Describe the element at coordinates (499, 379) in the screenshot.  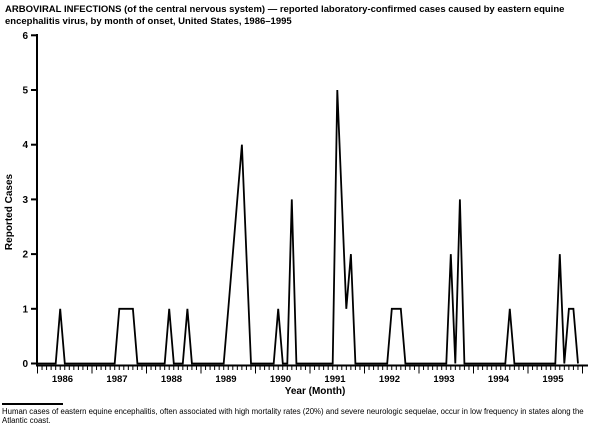
I see `x-year-label: 1994` at that location.